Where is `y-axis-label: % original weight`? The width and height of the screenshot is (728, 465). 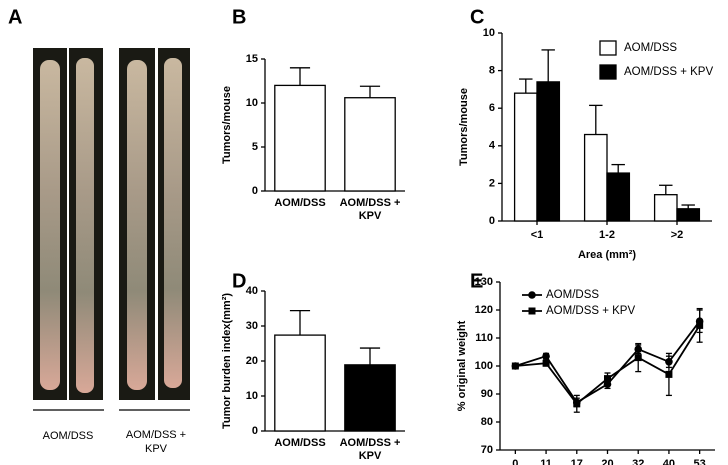
y-axis-label: % original weight is located at coordinates (462, 365).